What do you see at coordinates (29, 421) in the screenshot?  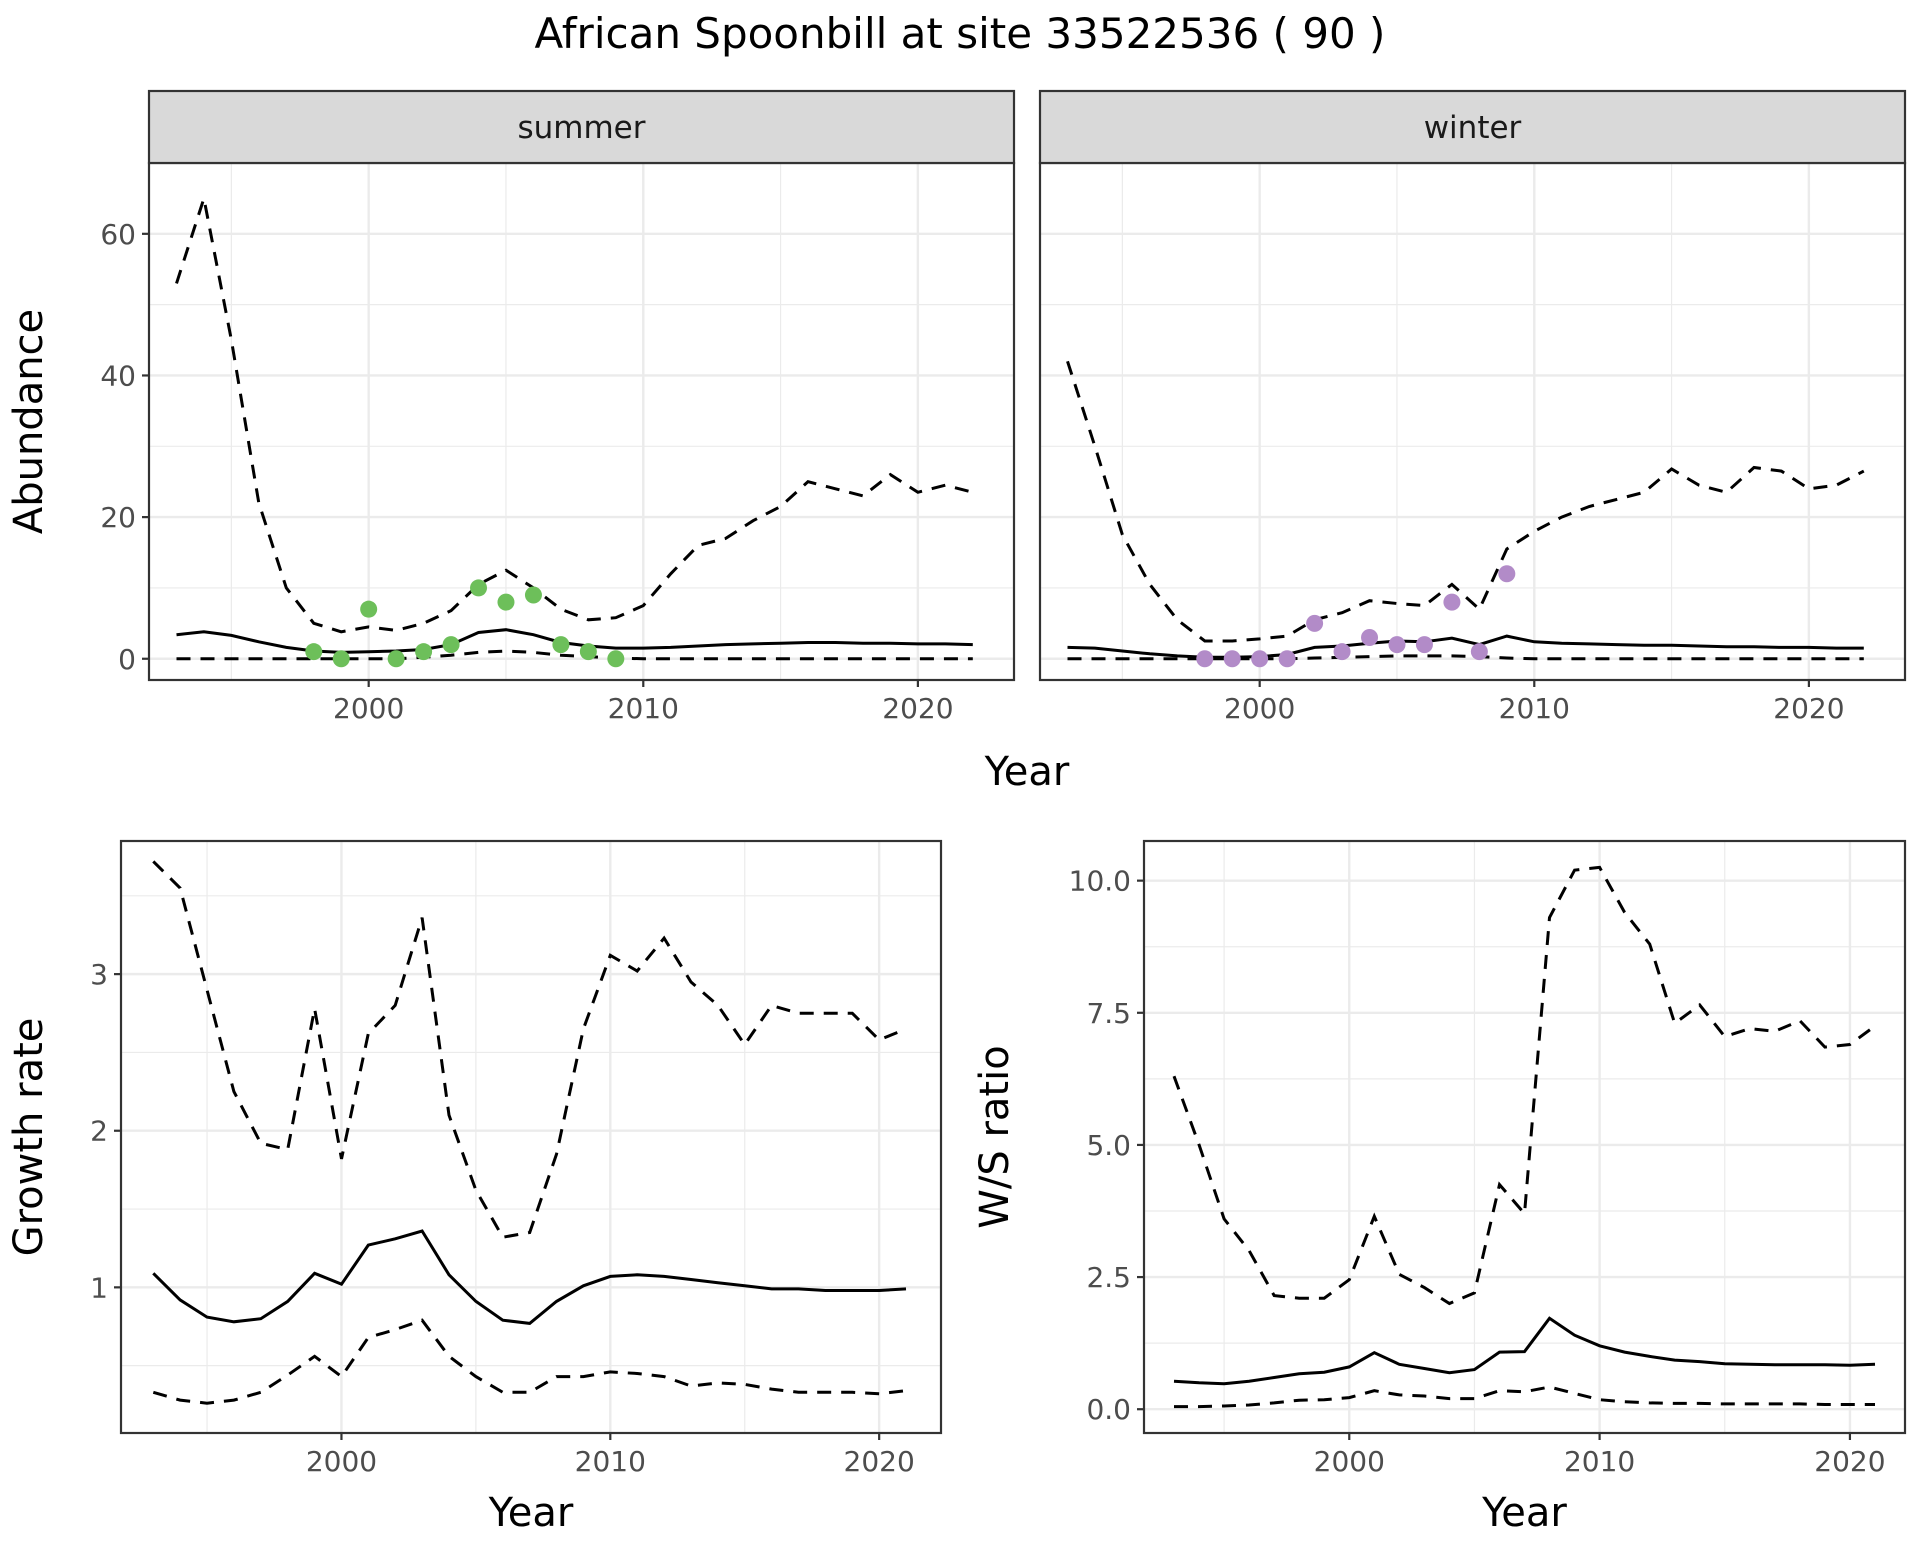 I see `y-axis-title: Abundance` at bounding box center [29, 421].